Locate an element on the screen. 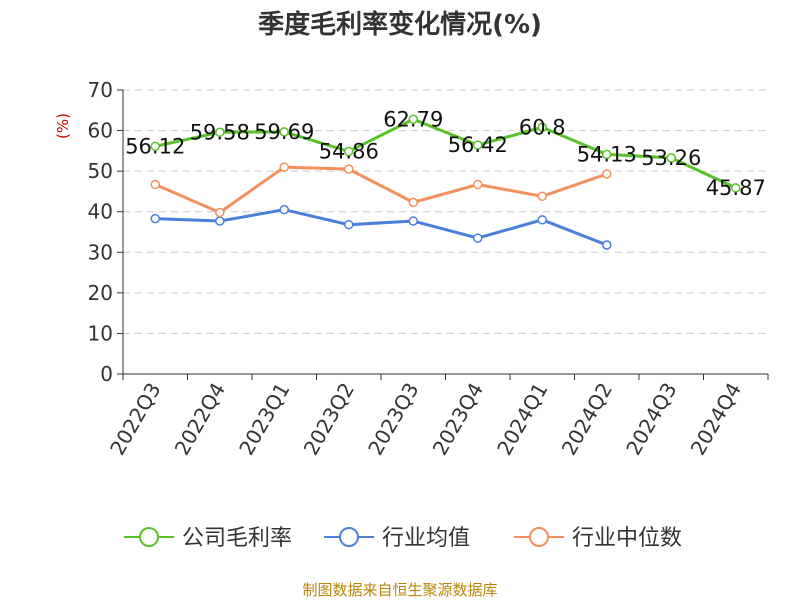 Image resolution: width=800 pixels, height=600 pixels. x-tick-label: 2024Q3 is located at coordinates (651, 419).